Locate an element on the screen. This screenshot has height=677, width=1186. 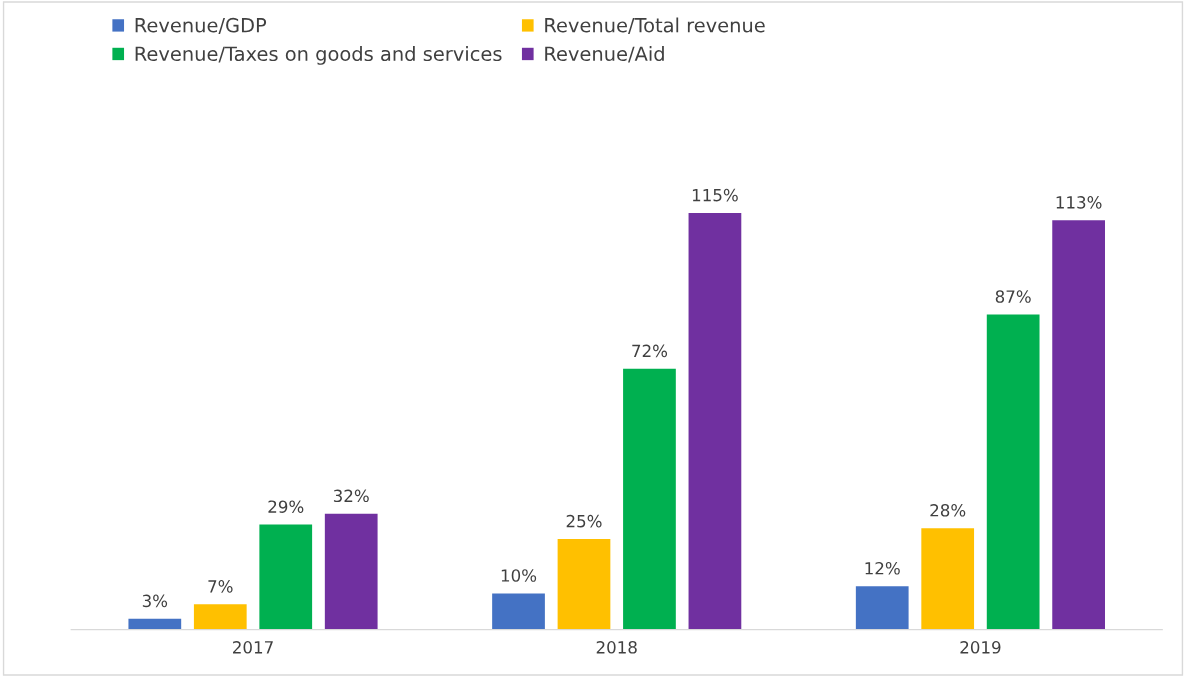
data-label: 12% is located at coordinates (882, 568).